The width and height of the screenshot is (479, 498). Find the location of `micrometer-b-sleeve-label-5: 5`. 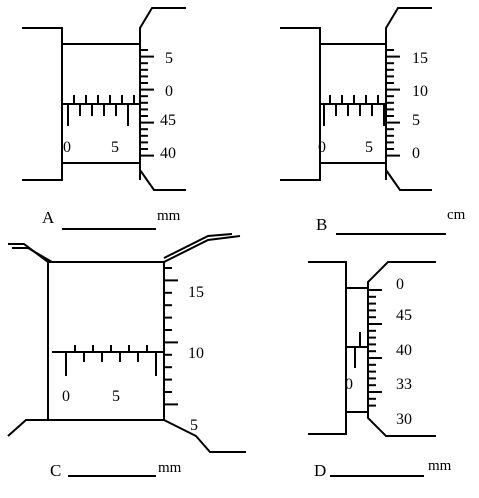

micrometer-b-sleeve-label-5: 5 is located at coordinates (369, 147).